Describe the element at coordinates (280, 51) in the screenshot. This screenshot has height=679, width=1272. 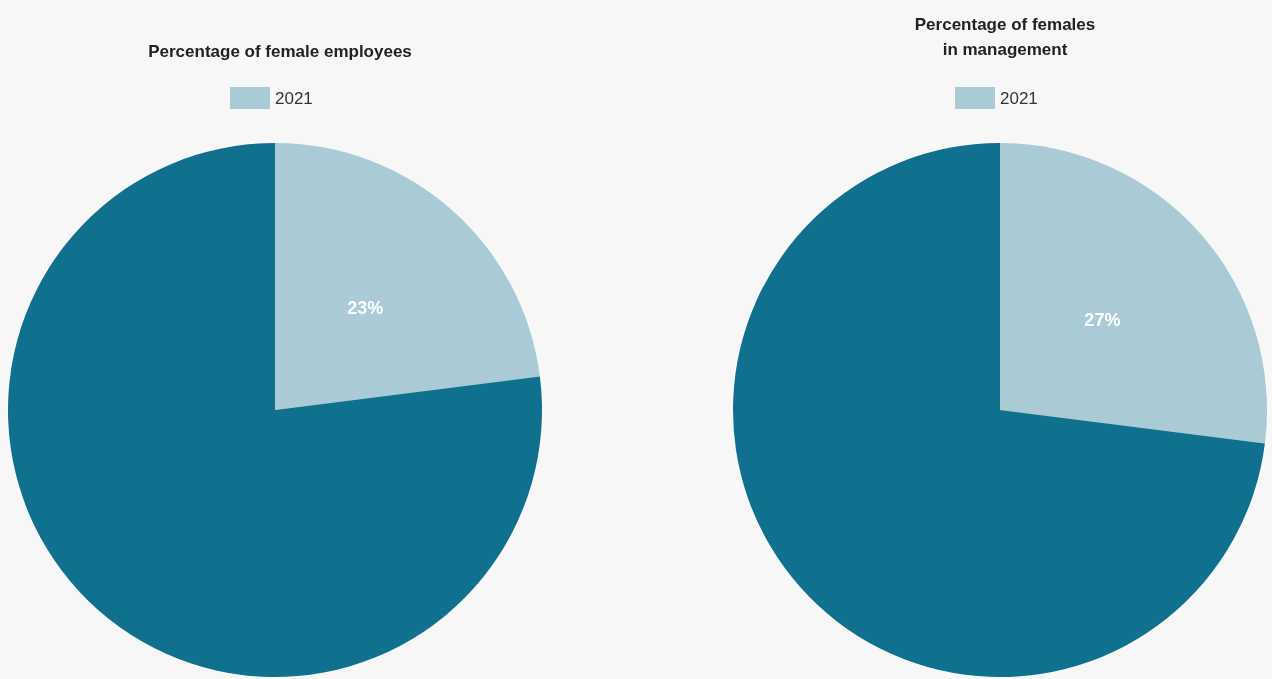
I see `chart-title: Percentage of female employees` at that location.